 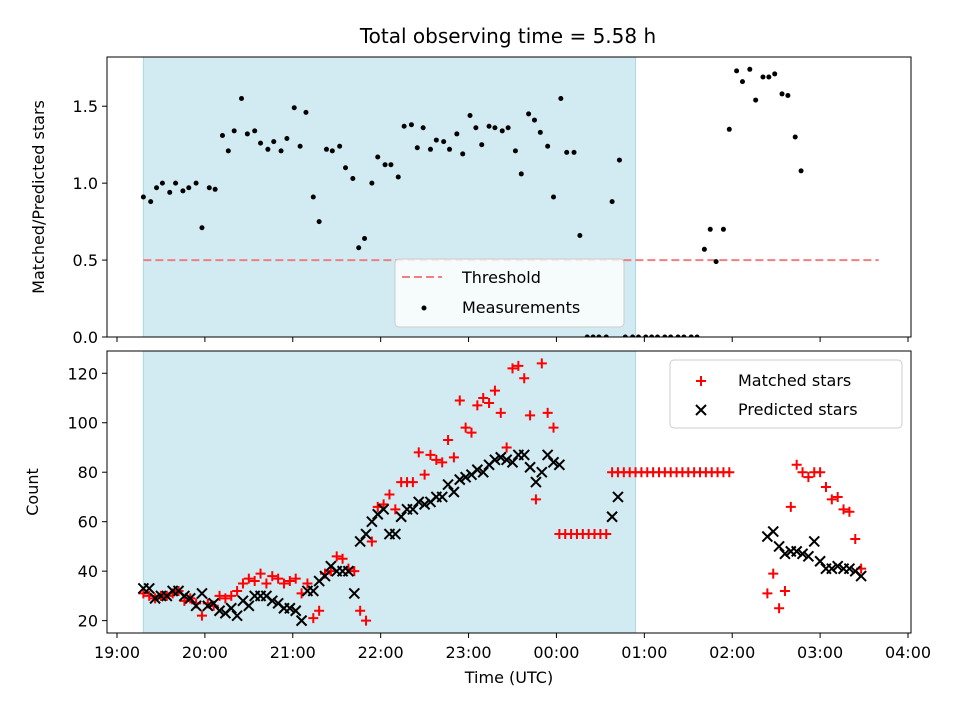 I want to click on x-axis-label: Time (UTC), so click(x=508, y=677).